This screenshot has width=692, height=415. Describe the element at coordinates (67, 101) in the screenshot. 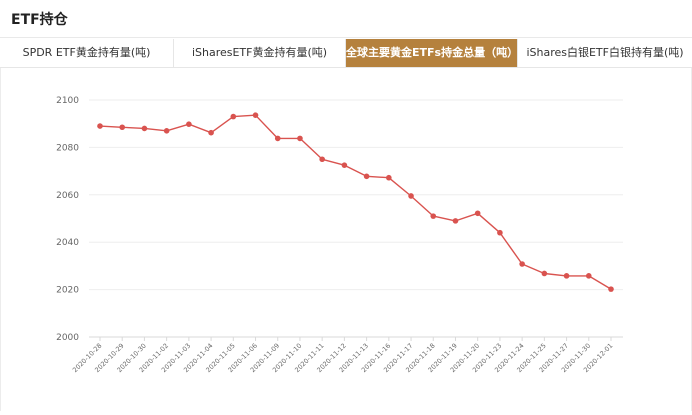

I see `y-tick-label: 2100` at that location.